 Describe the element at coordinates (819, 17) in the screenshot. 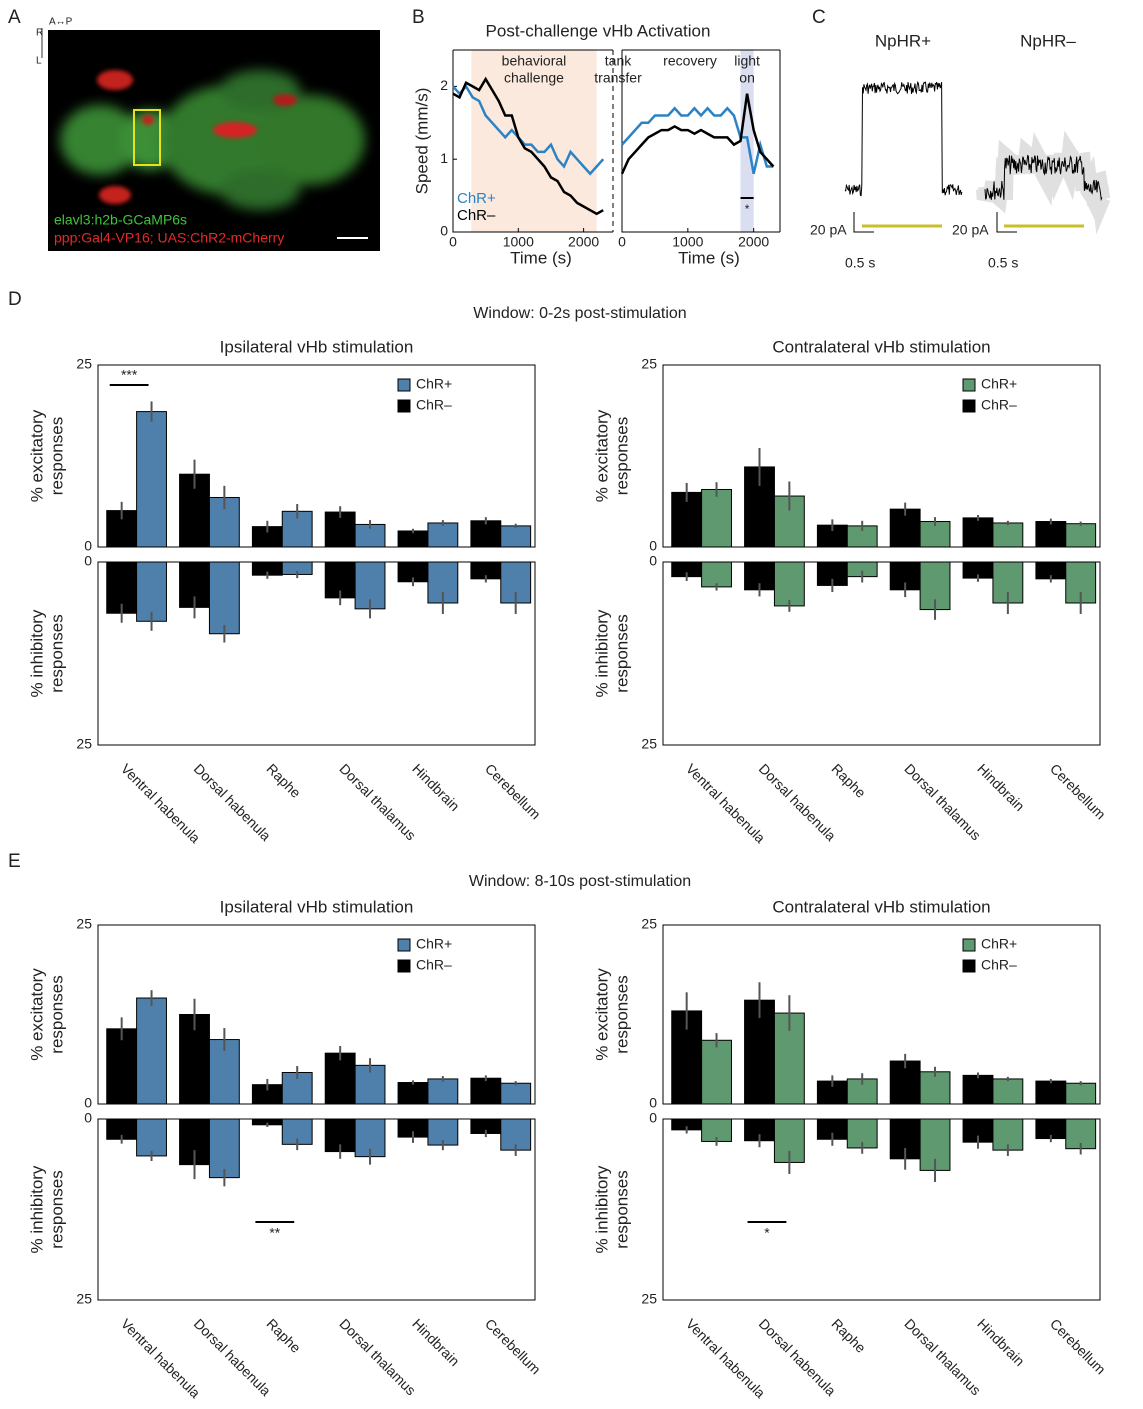

I see `panel-label: C` at that location.